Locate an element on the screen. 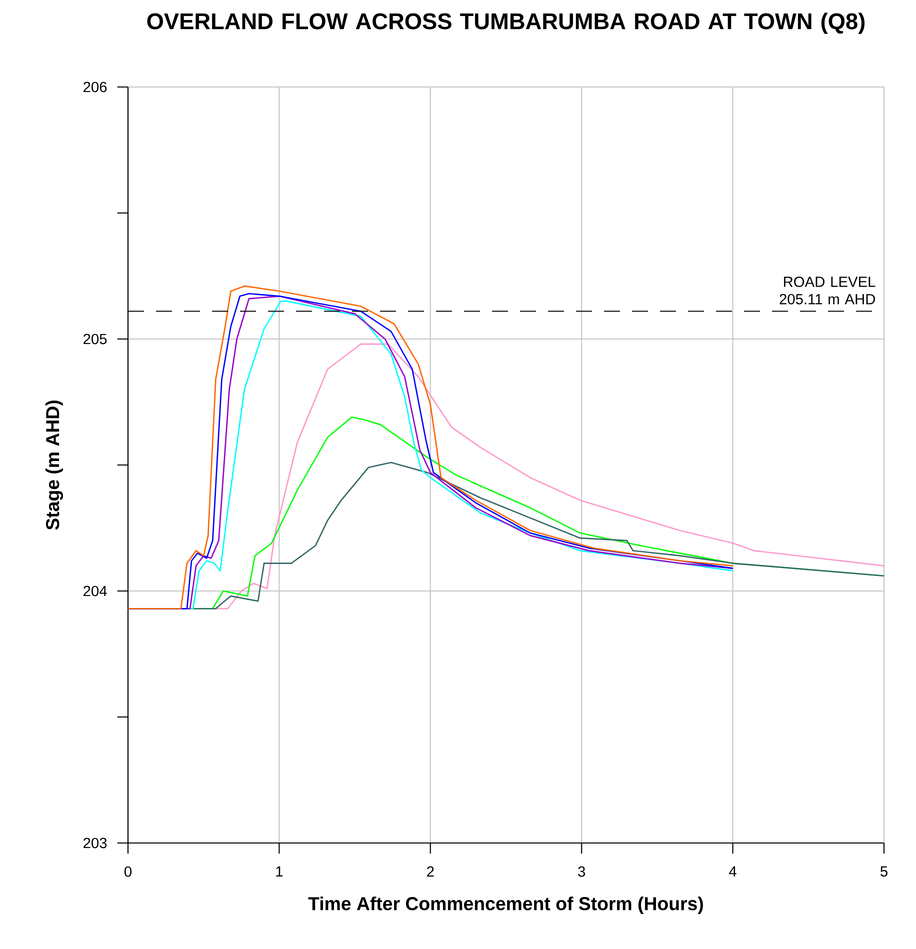 The width and height of the screenshot is (916, 949). chart-title: OVERLAND FLOW ACROSS TUMBARUMBA ROAD AT TOWN (Q8) is located at coordinates (506, 23).